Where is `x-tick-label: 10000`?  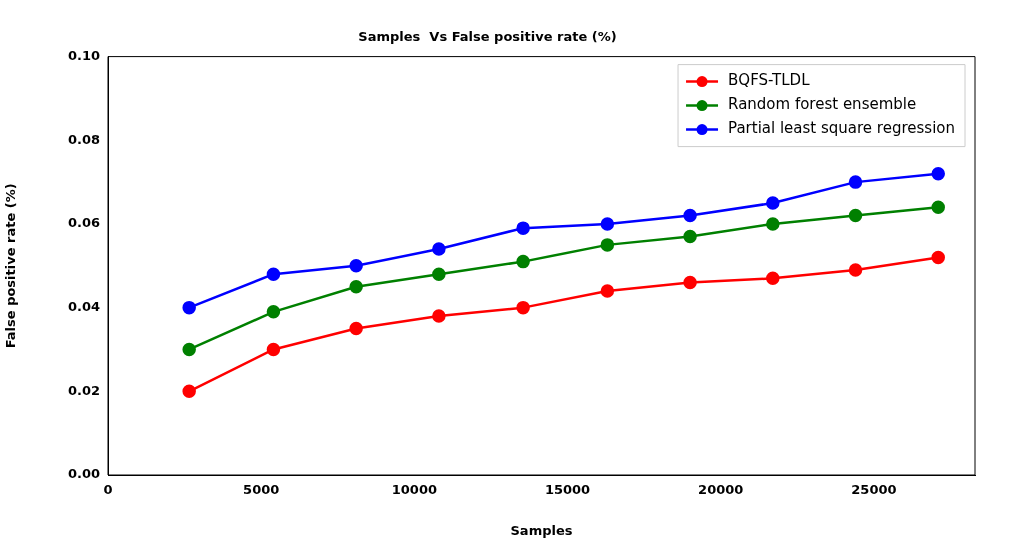 x-tick-label: 10000 is located at coordinates (414, 490).